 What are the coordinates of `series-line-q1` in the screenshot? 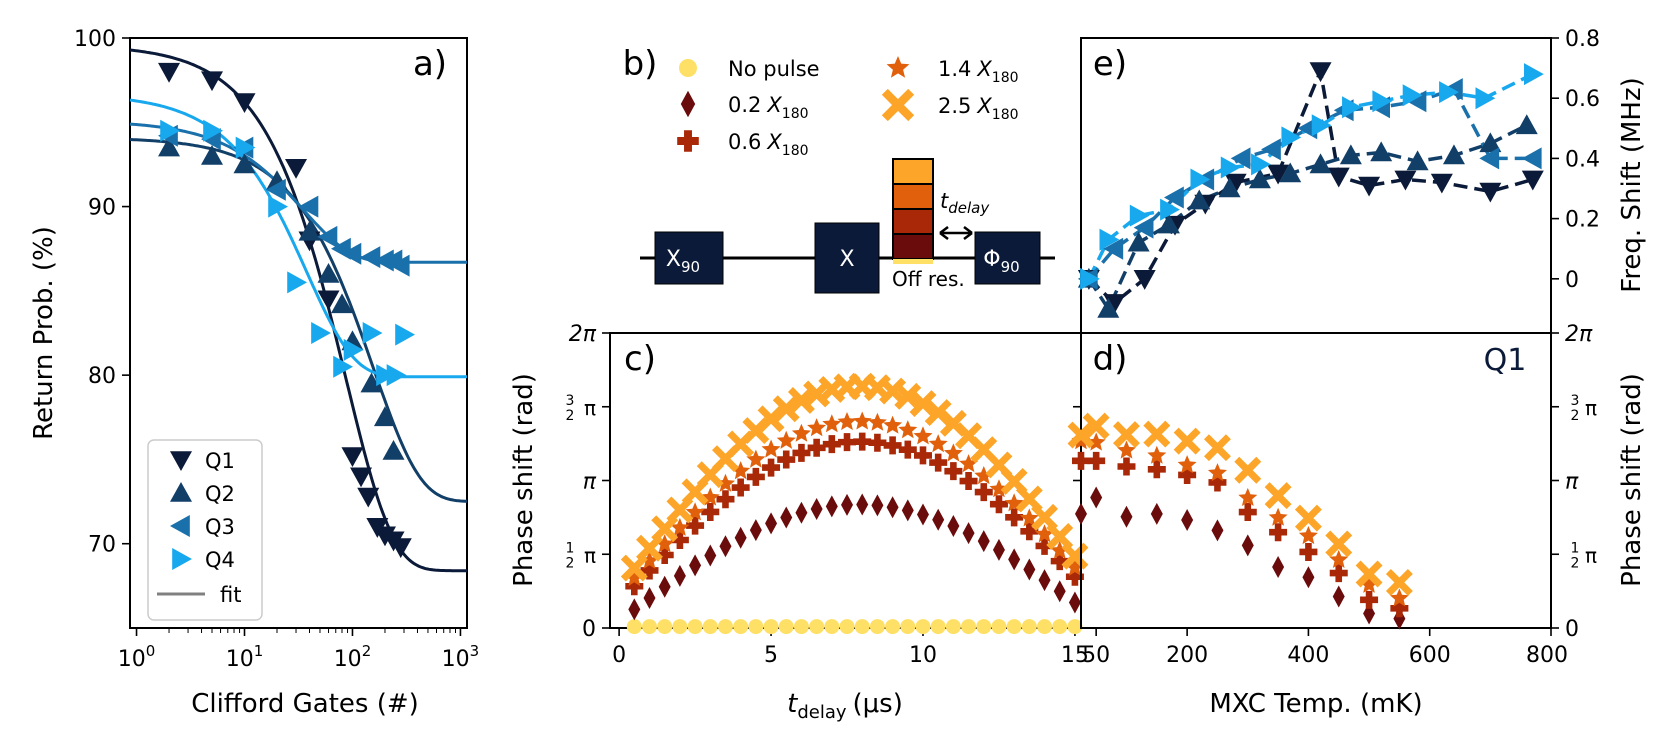 It's located at (1310, 185).